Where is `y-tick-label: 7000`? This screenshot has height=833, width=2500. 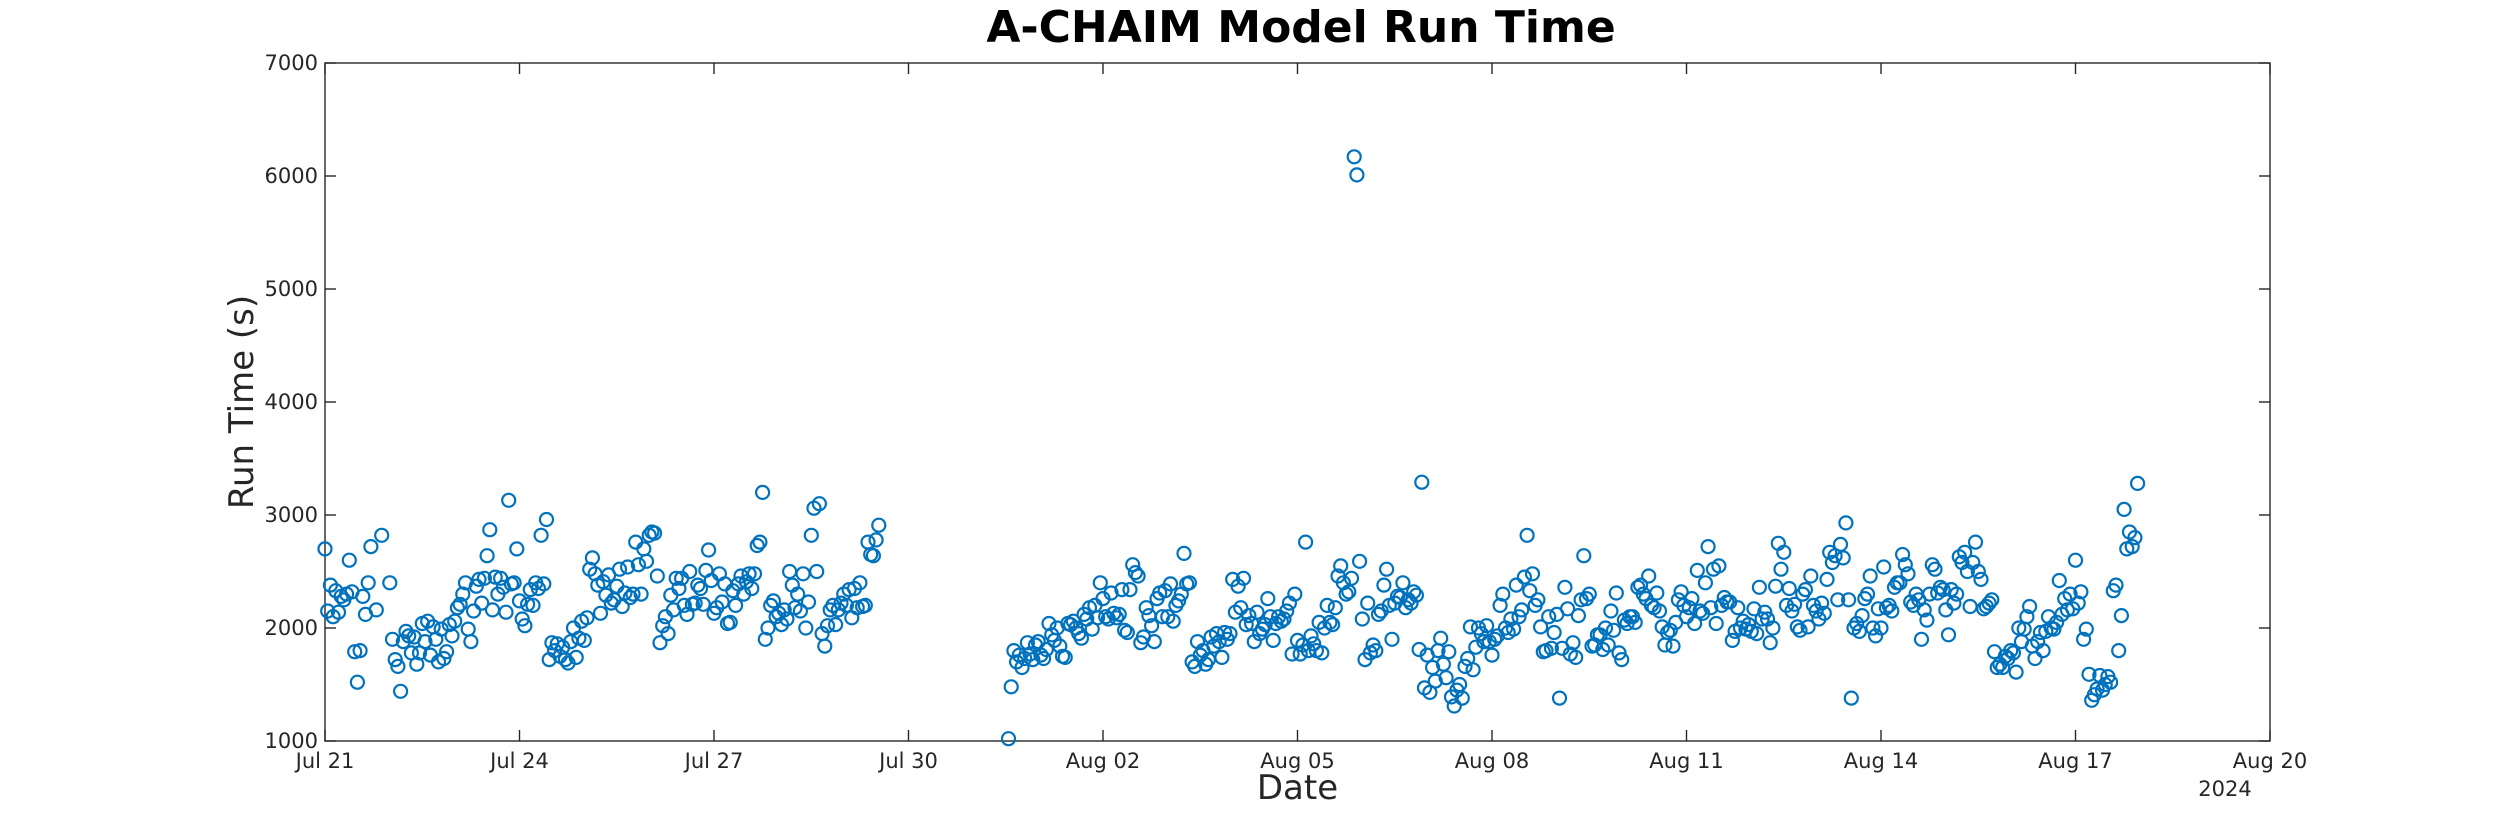
y-tick-label: 7000 is located at coordinates (291, 63).